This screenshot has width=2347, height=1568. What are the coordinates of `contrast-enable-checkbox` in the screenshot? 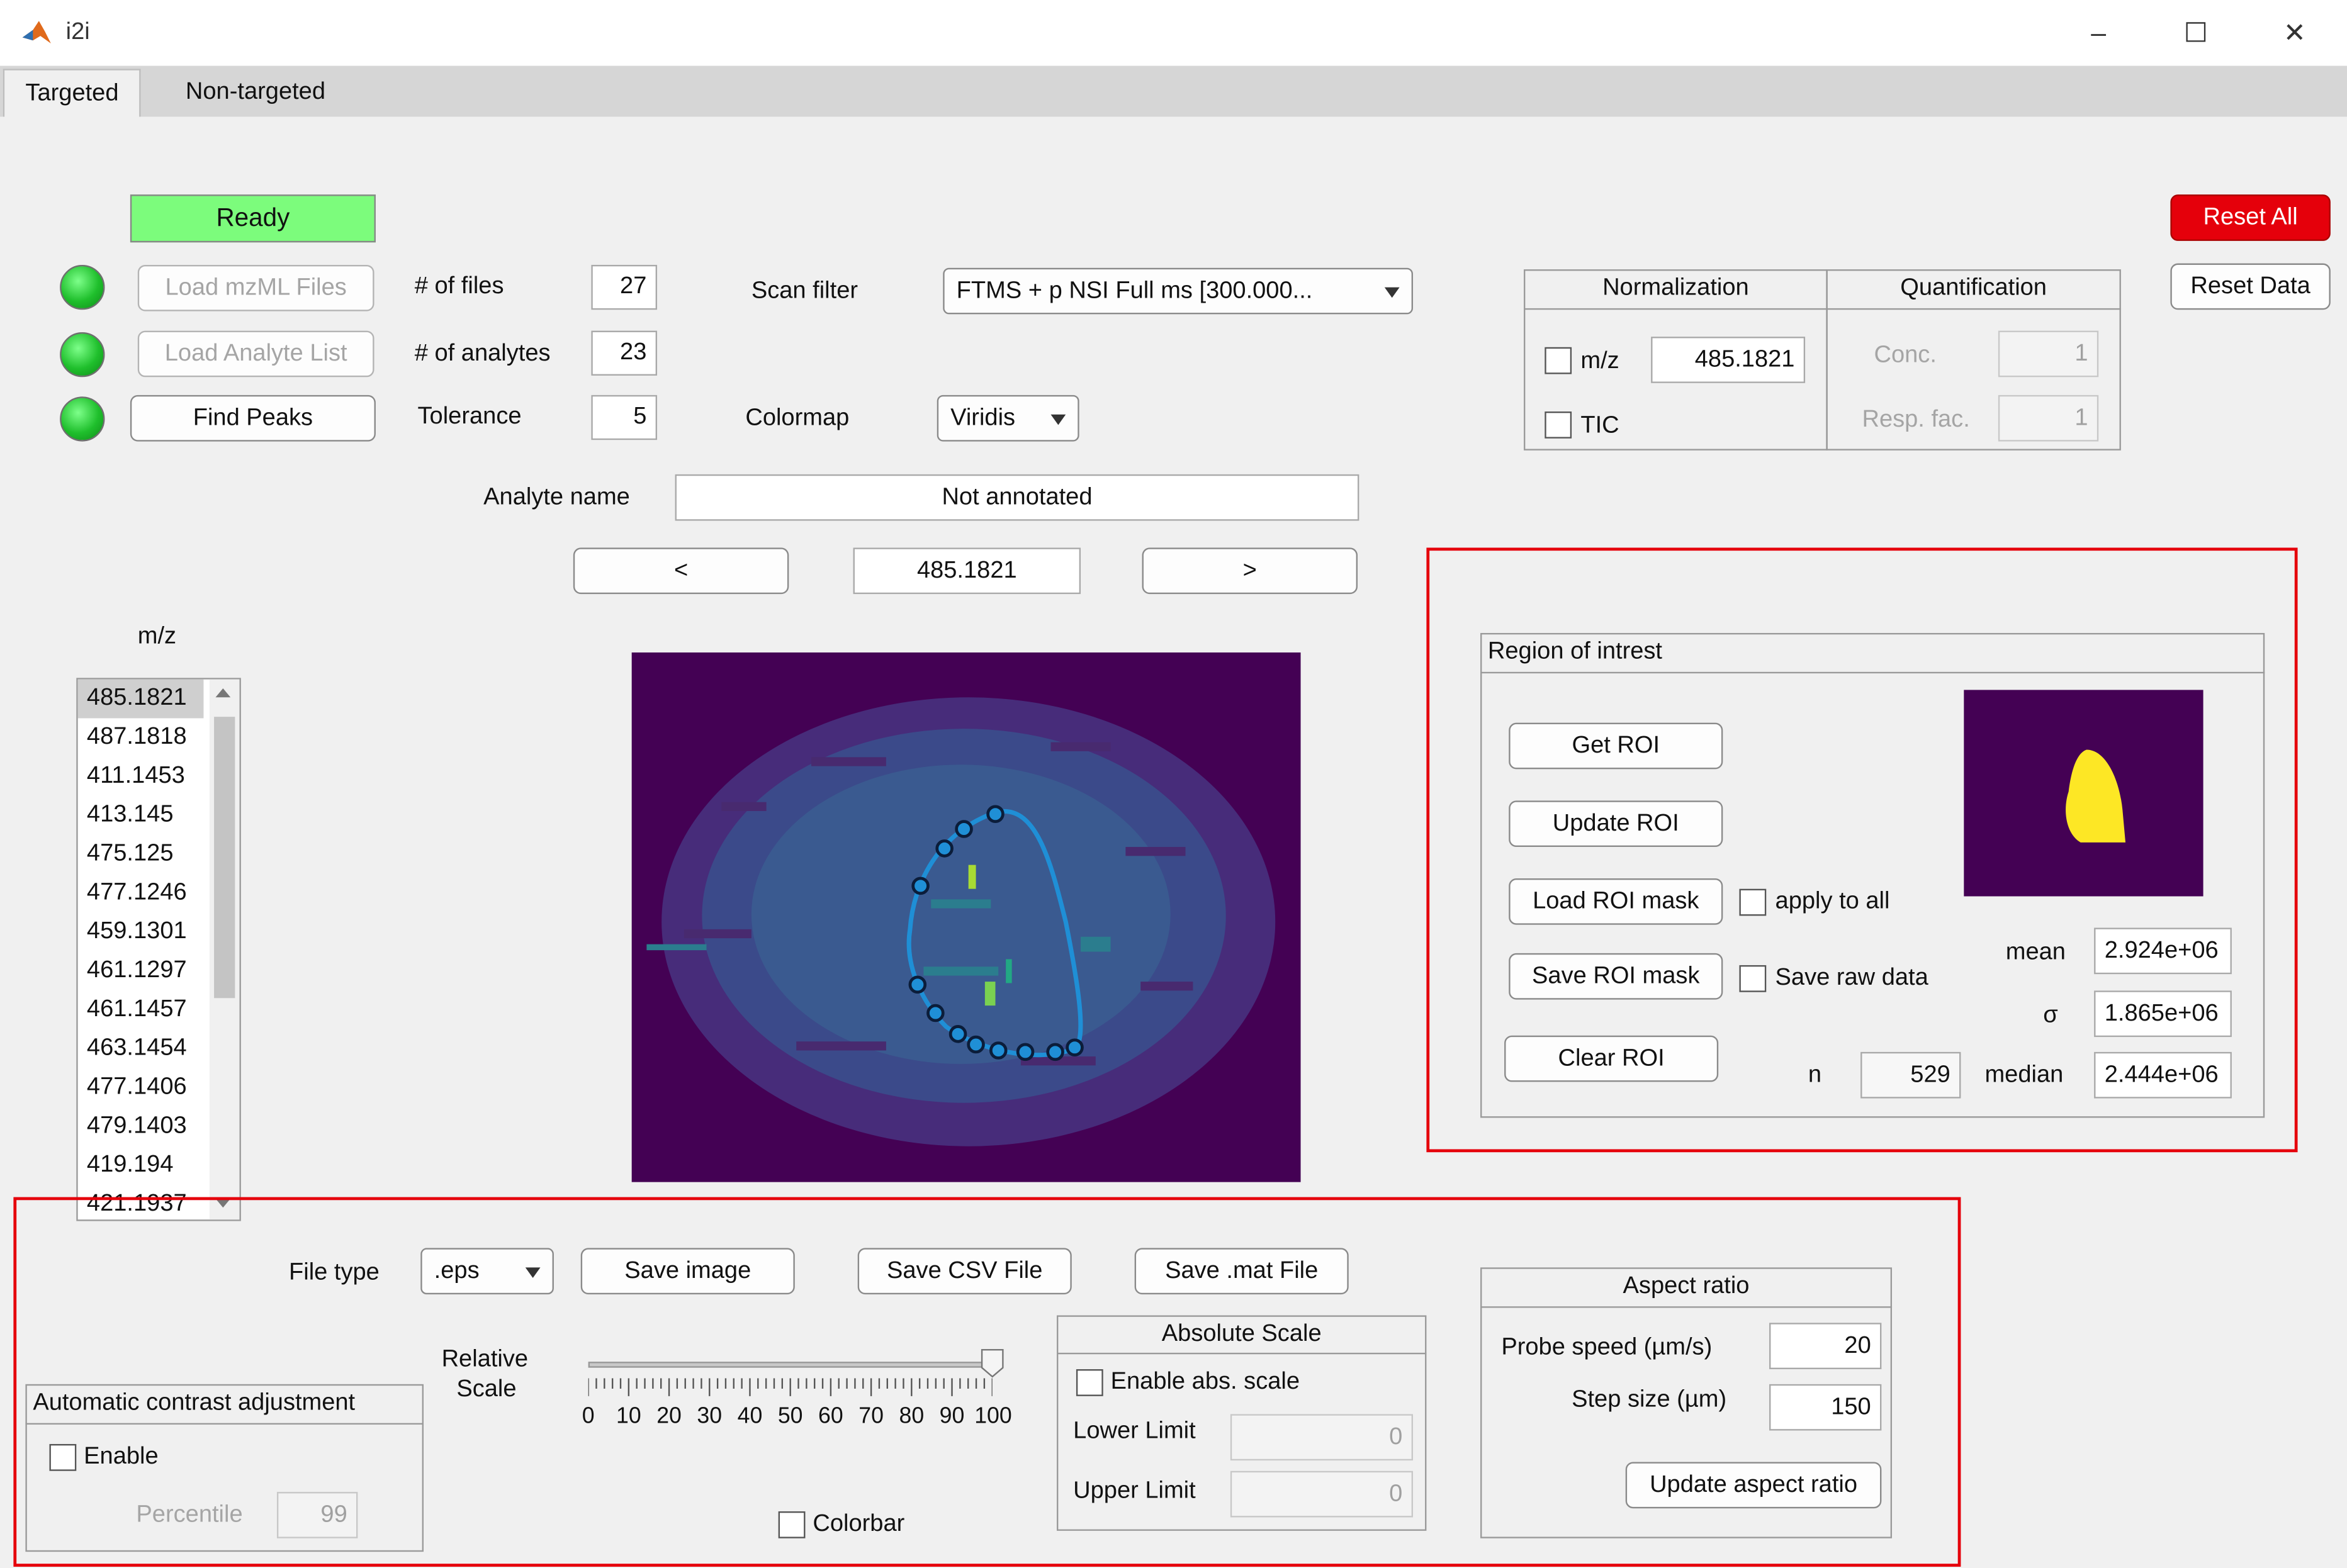 It's located at (63, 1457).